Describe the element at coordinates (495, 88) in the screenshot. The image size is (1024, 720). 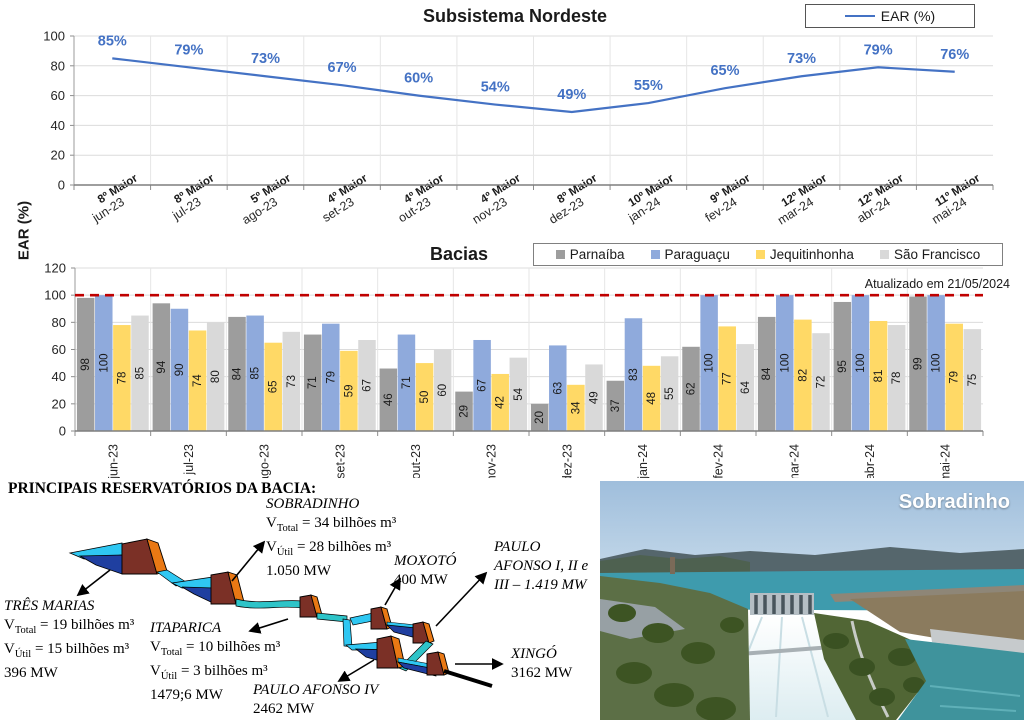
I see `line-value-label: 54%` at that location.